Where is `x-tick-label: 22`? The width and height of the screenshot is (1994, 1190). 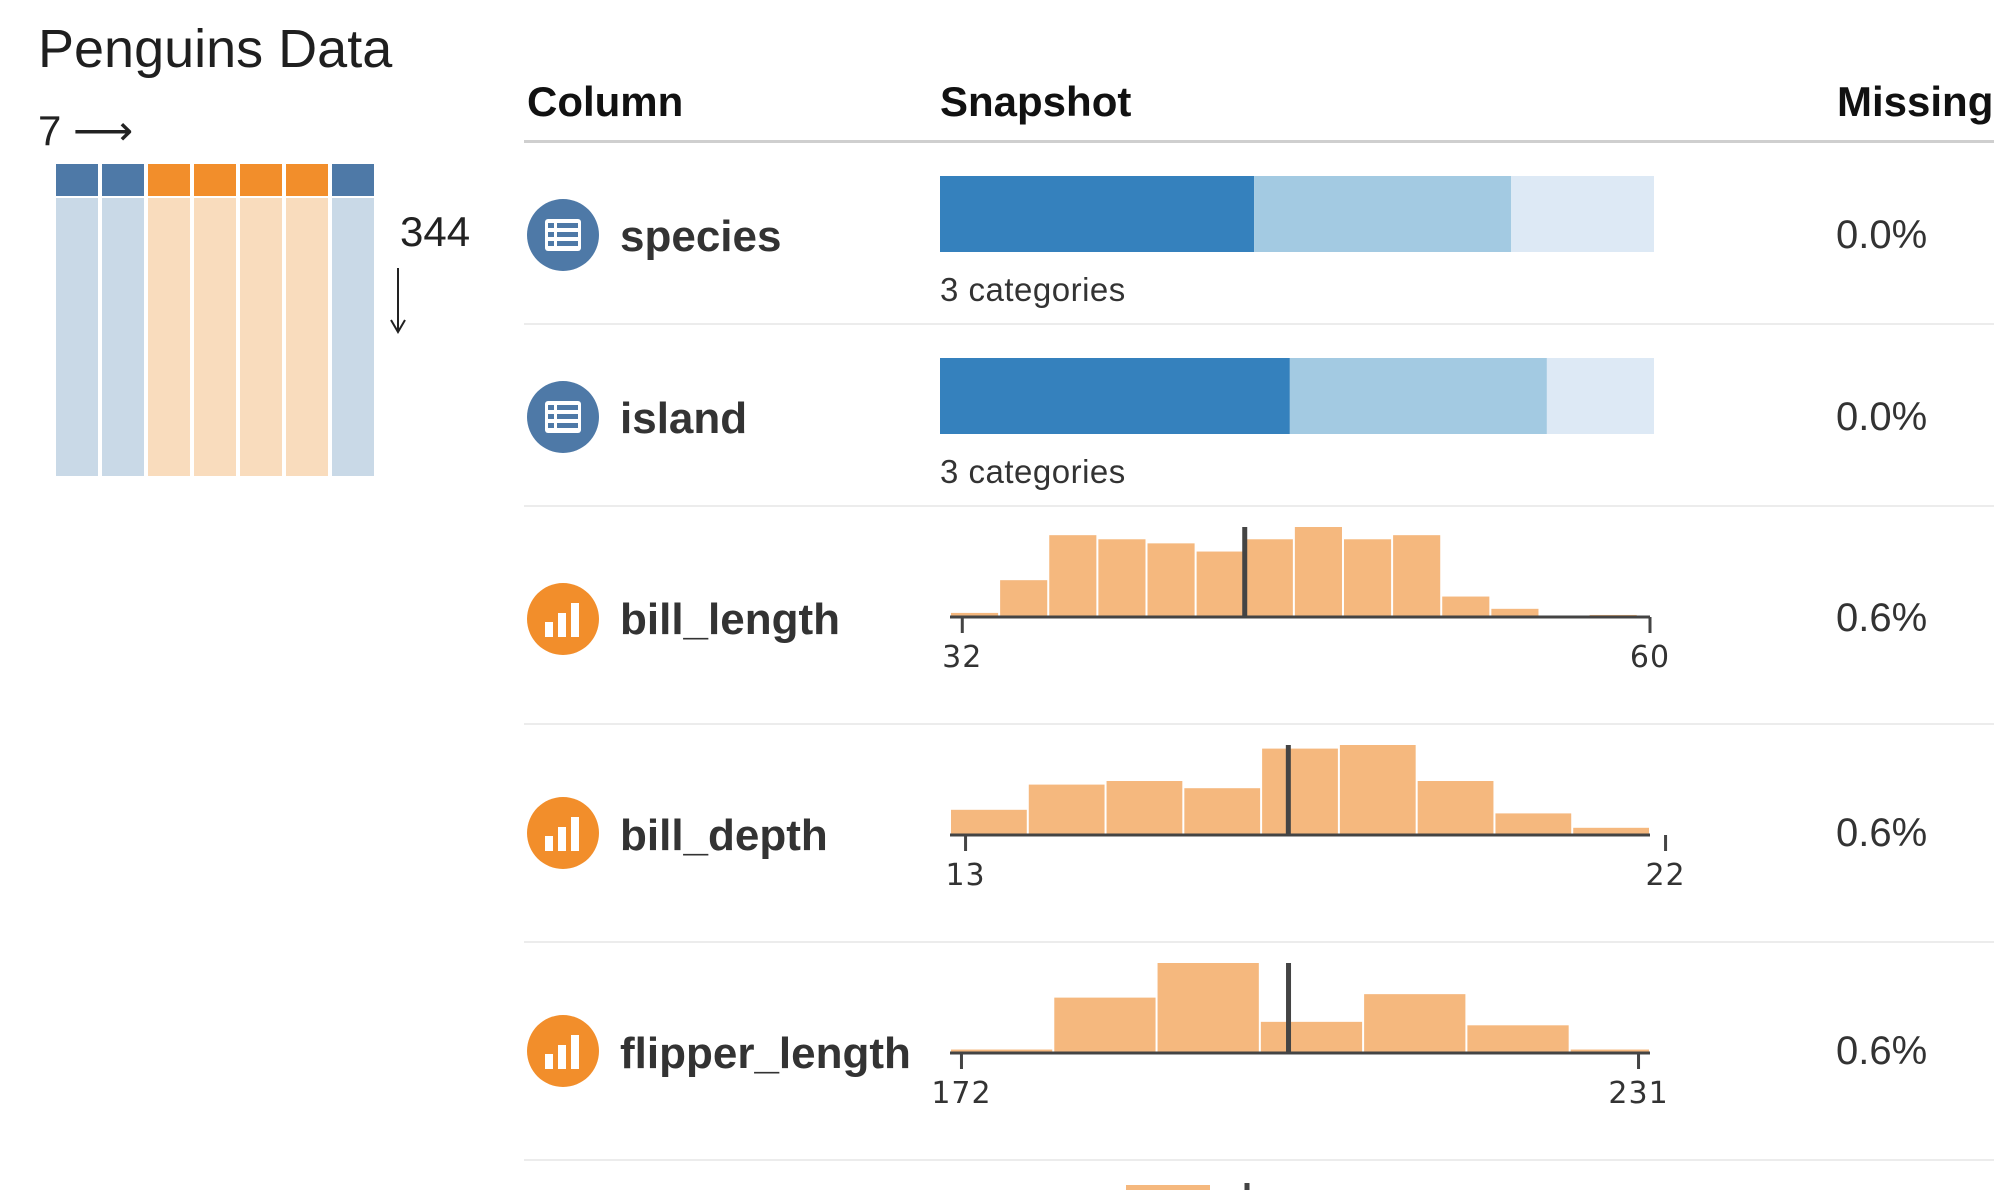 x-tick-label: 22 is located at coordinates (1665, 875).